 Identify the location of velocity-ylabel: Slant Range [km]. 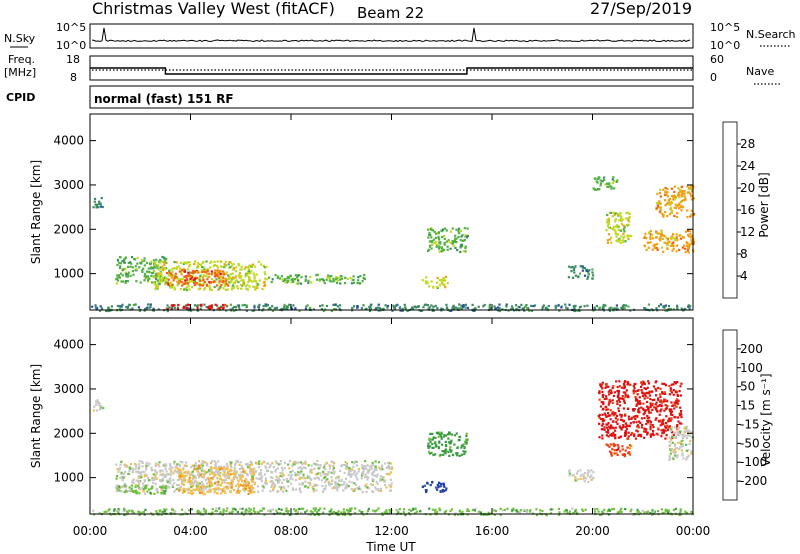
(36, 416).